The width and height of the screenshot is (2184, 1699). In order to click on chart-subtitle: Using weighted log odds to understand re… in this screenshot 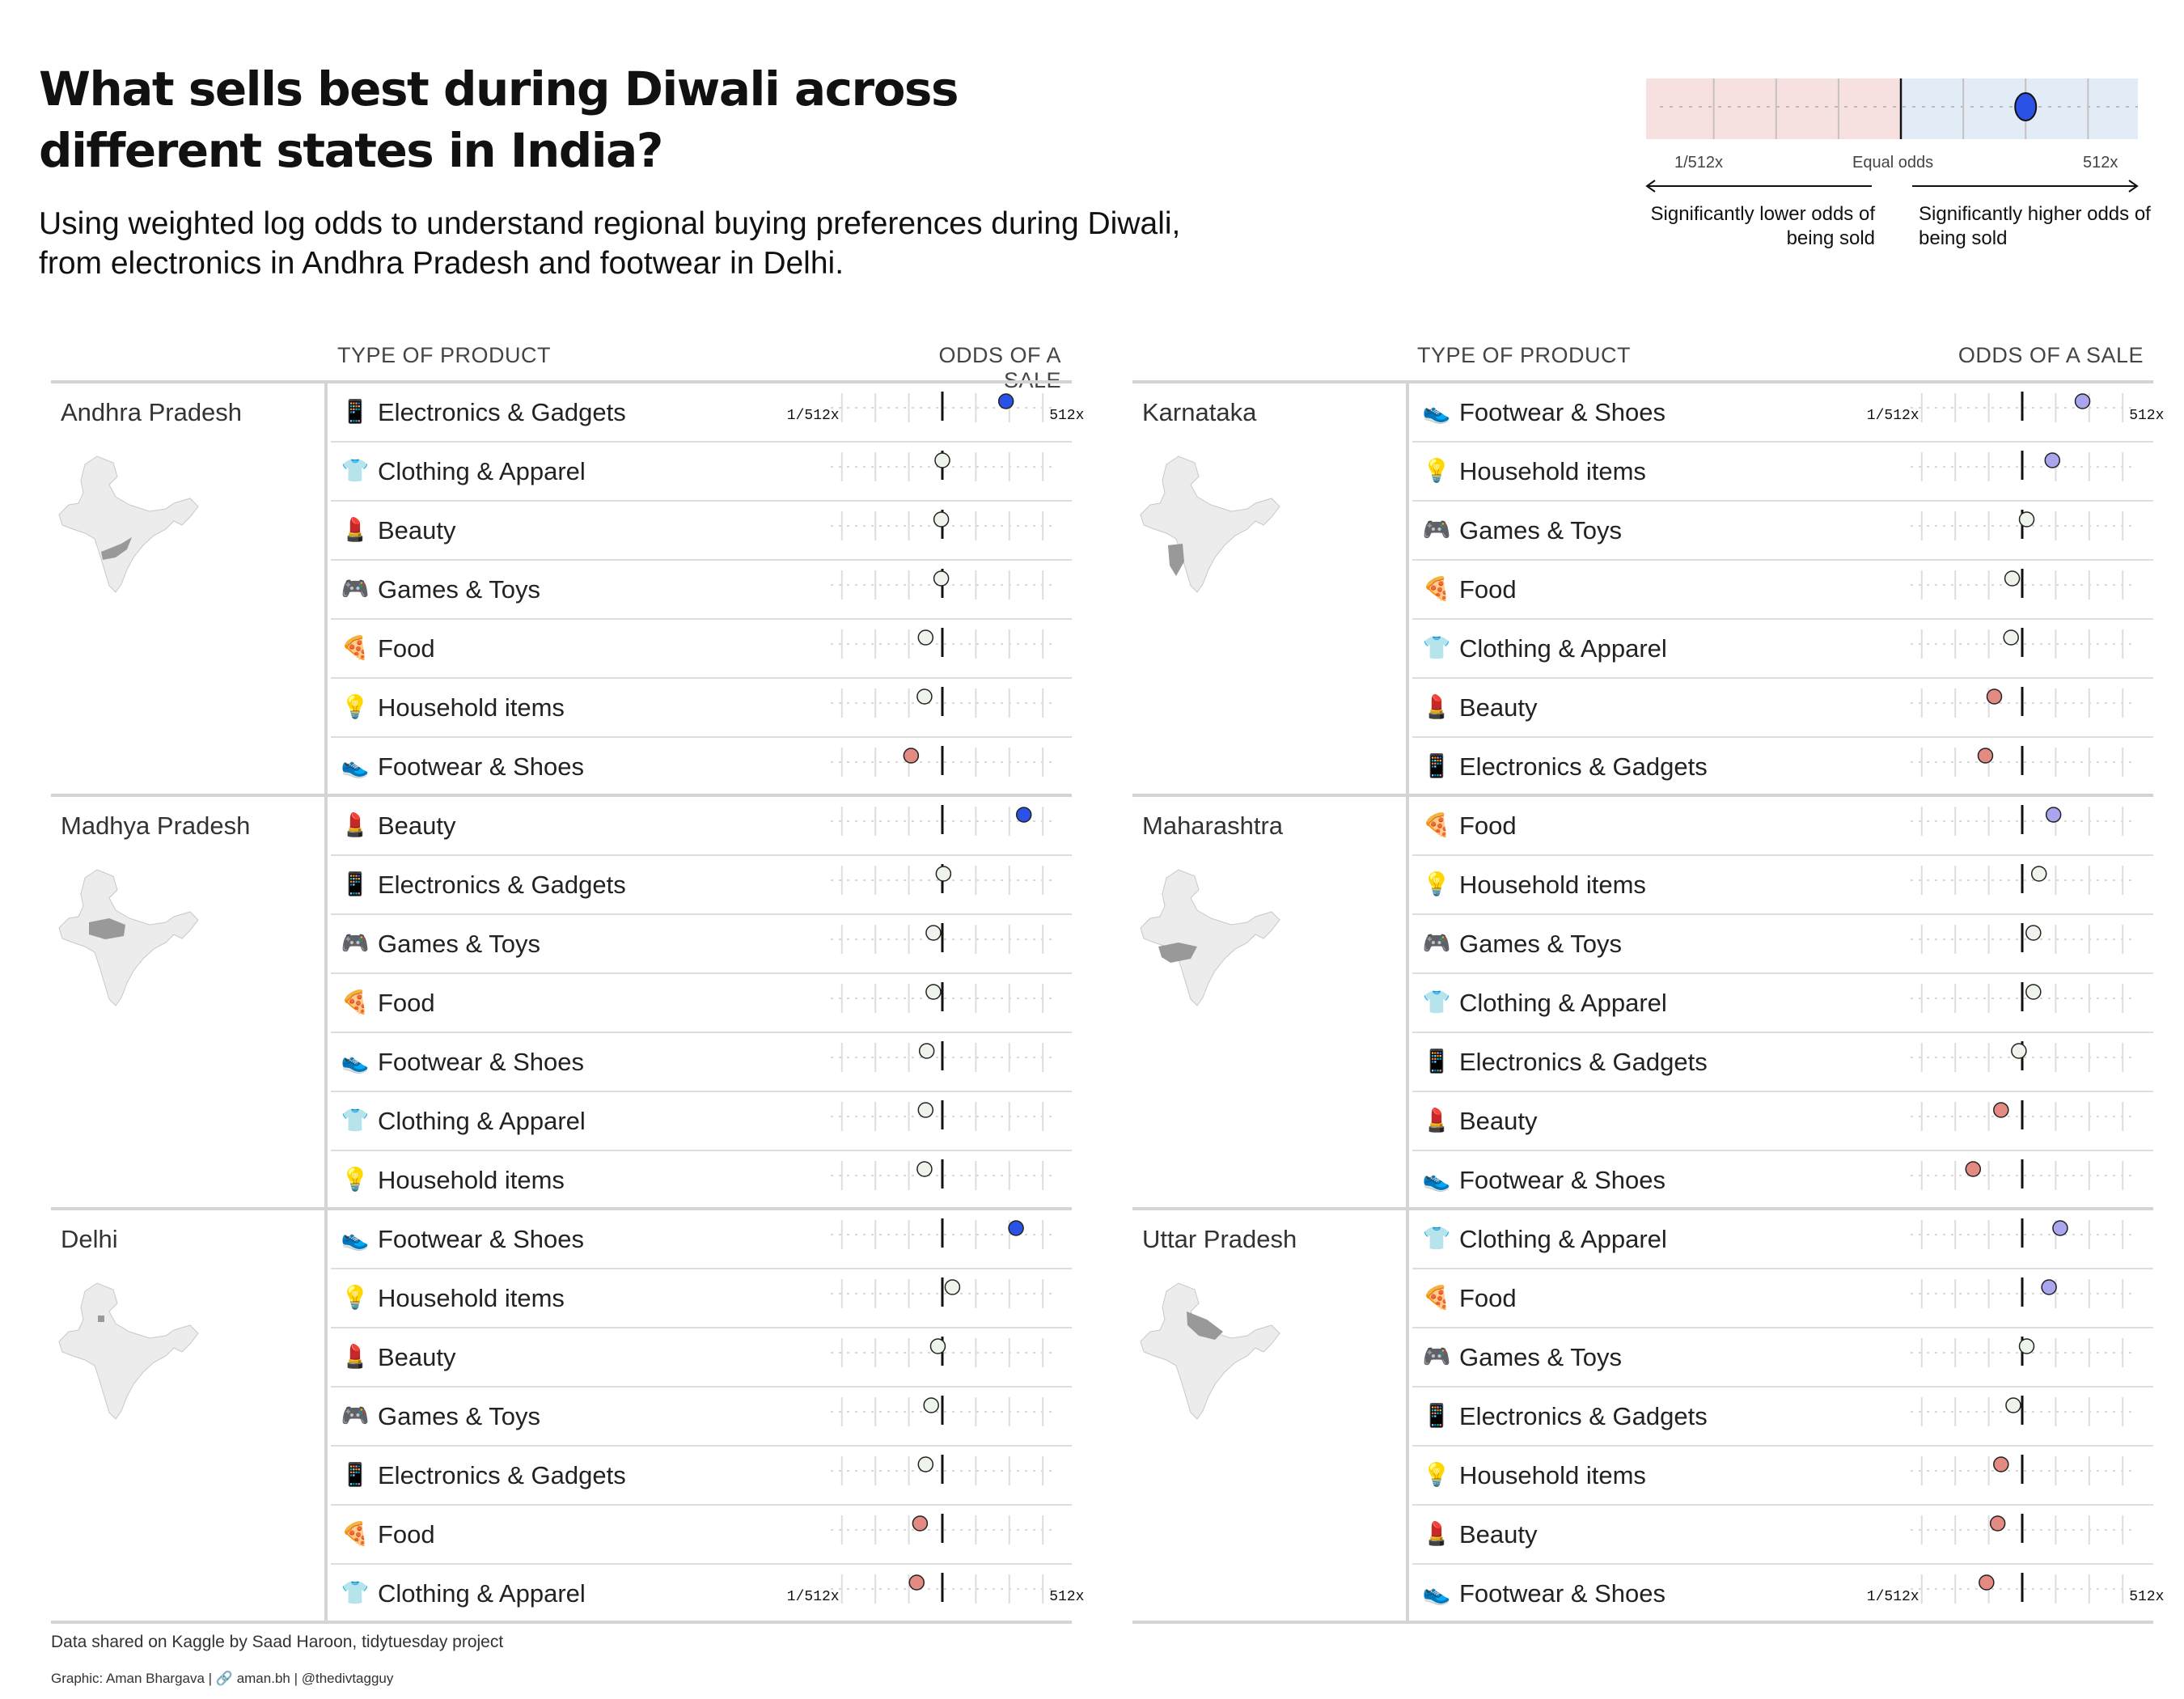, I will do `click(610, 243)`.